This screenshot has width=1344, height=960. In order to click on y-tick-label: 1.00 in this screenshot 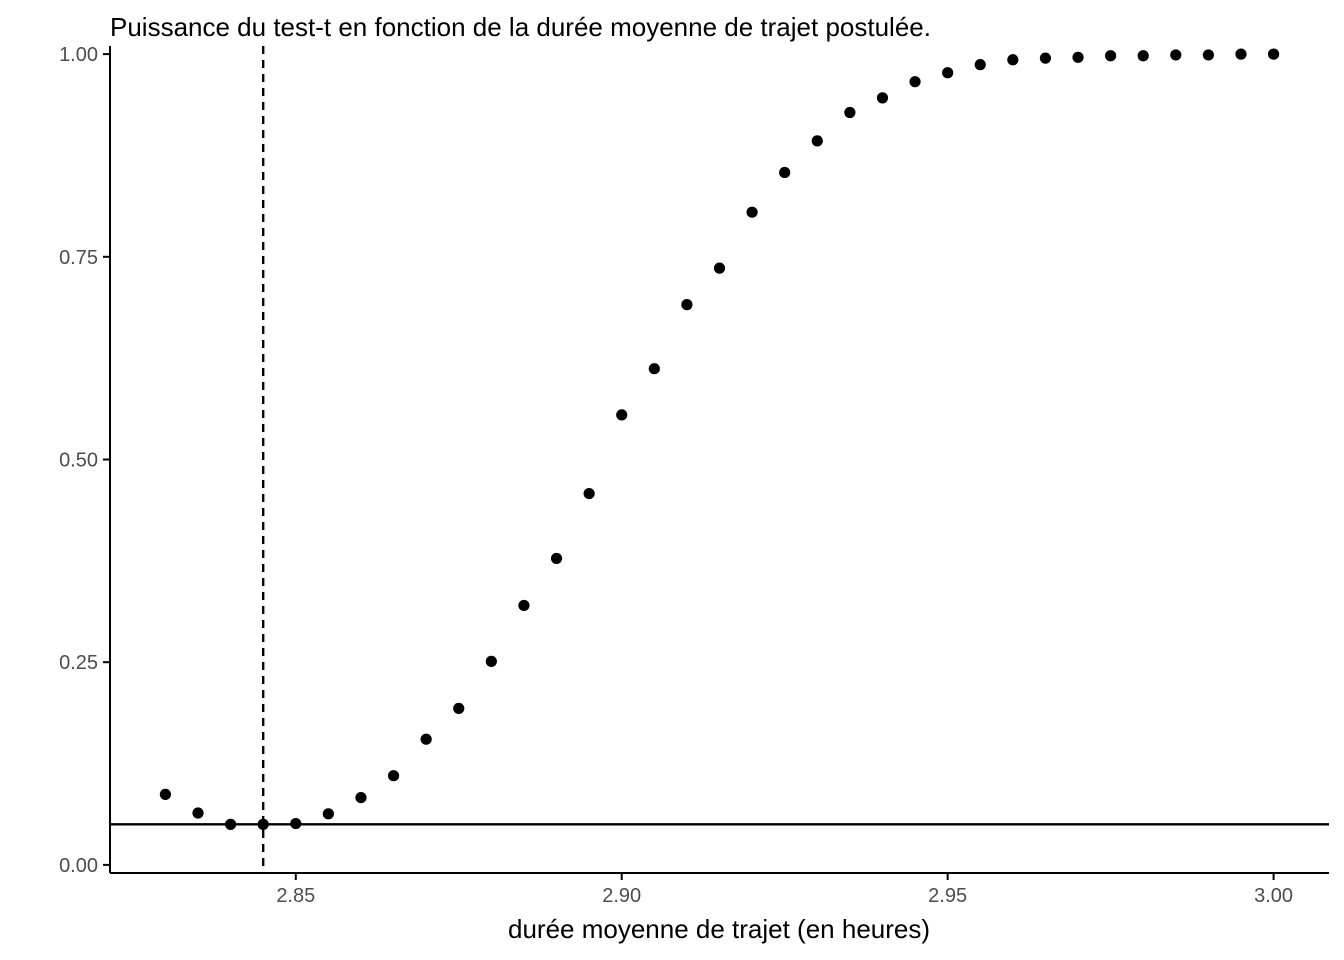, I will do `click(78, 55)`.